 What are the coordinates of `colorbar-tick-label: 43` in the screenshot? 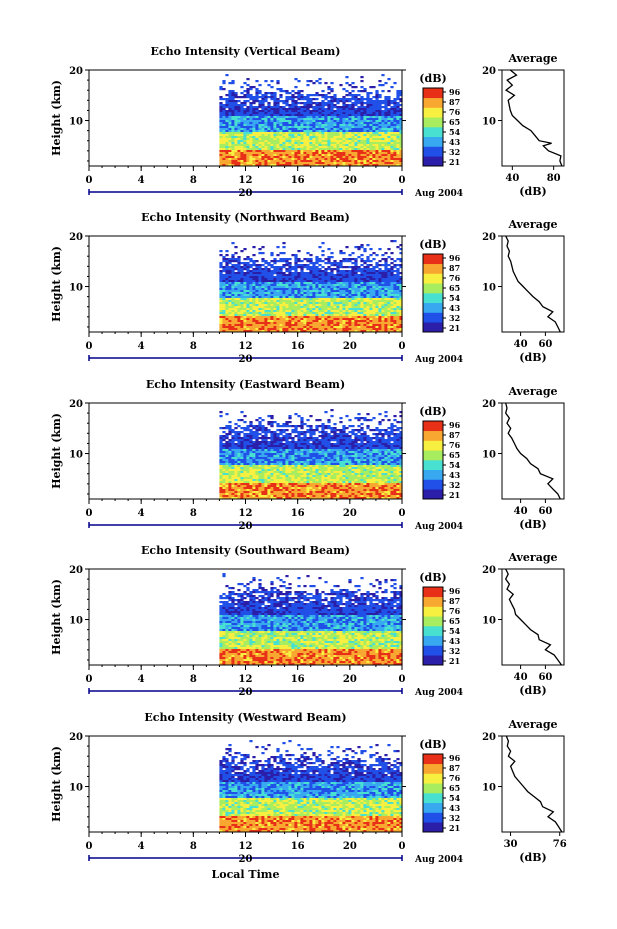 It's located at (455, 142).